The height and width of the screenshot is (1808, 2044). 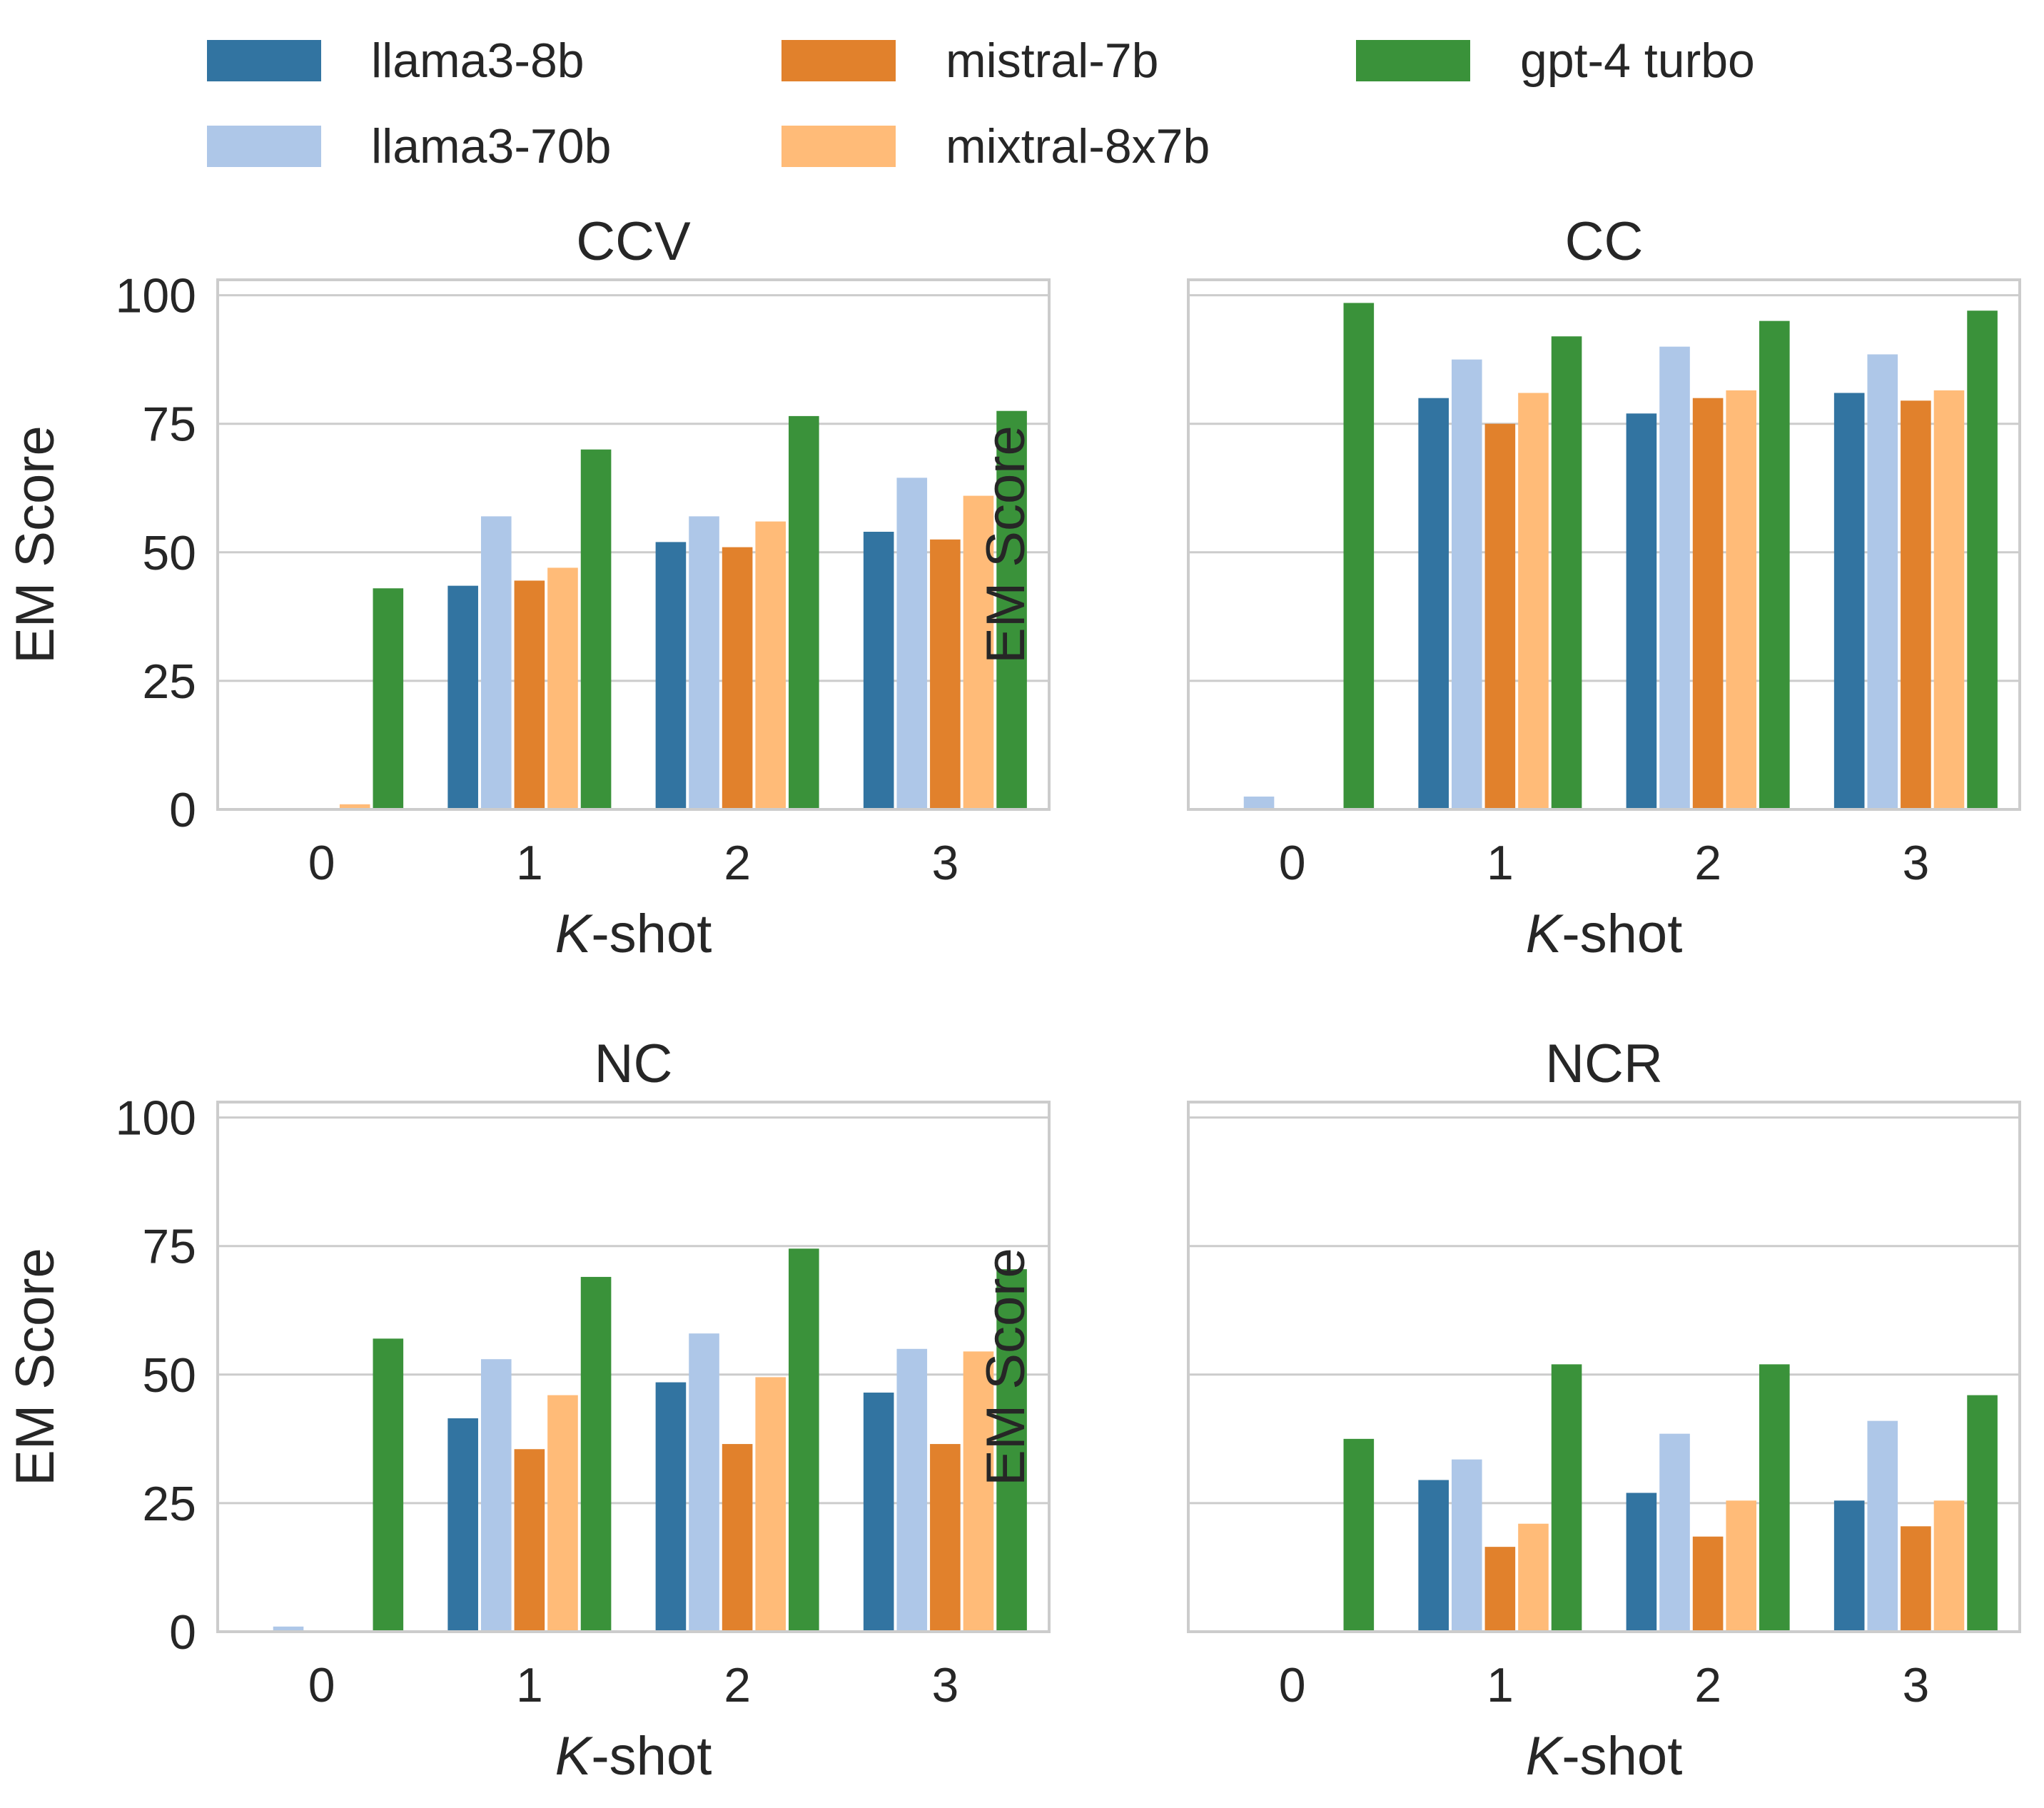 I want to click on legend-item-gpt-4-turbo: gpt-4 turbo, so click(x=1555, y=61).